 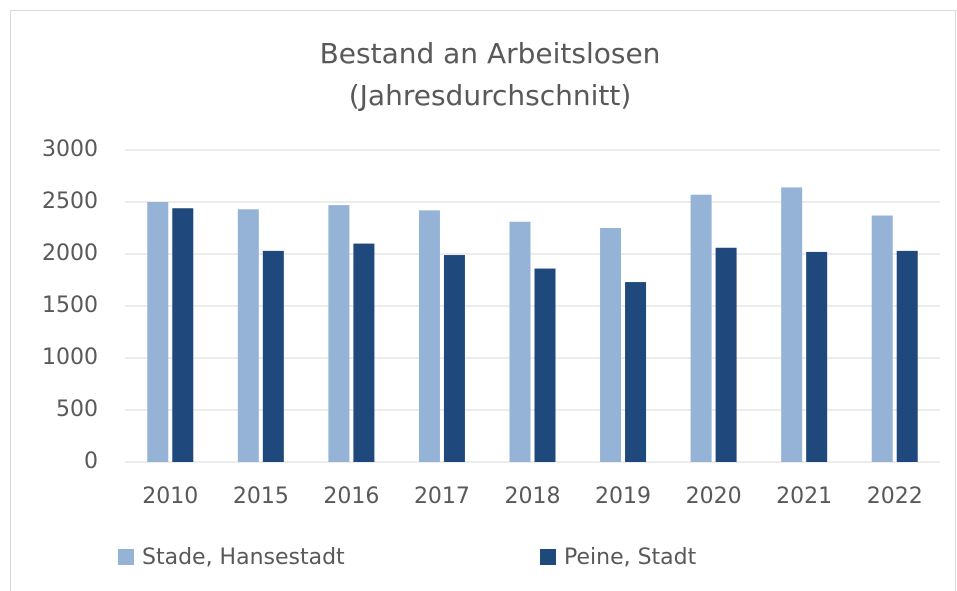 What do you see at coordinates (533, 496) in the screenshot?
I see `x-tick-label: 2018` at bounding box center [533, 496].